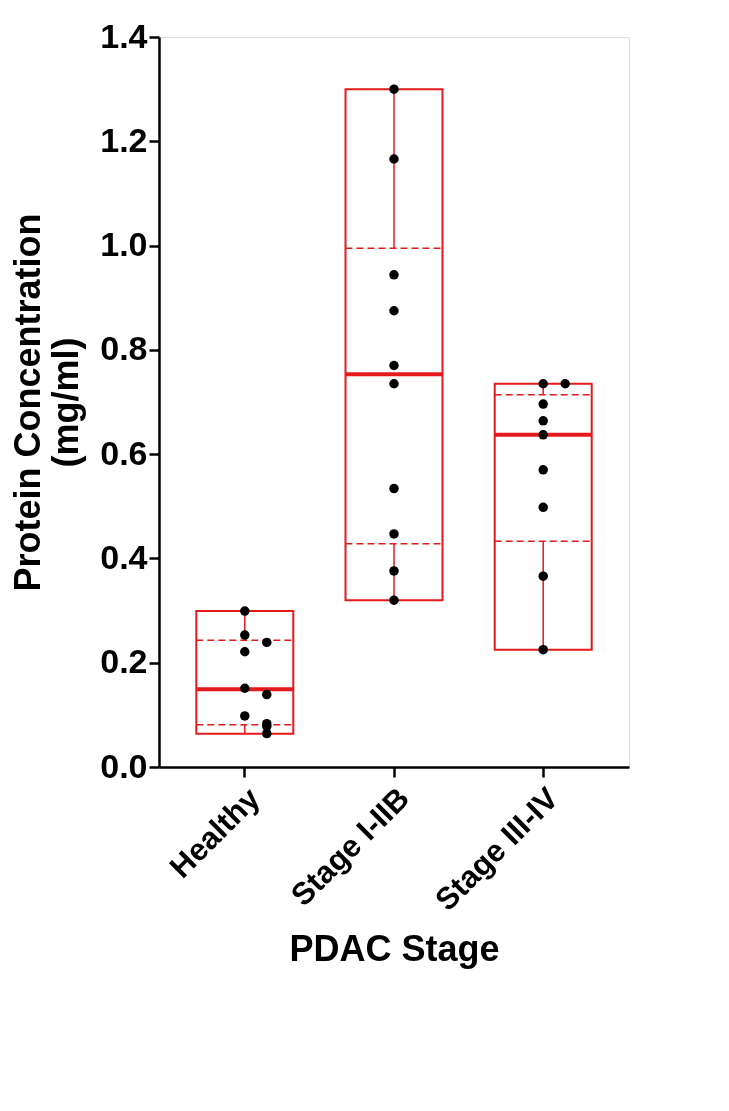  Describe the element at coordinates (124, 139) in the screenshot. I see `y-tick-label: 1.2` at that location.